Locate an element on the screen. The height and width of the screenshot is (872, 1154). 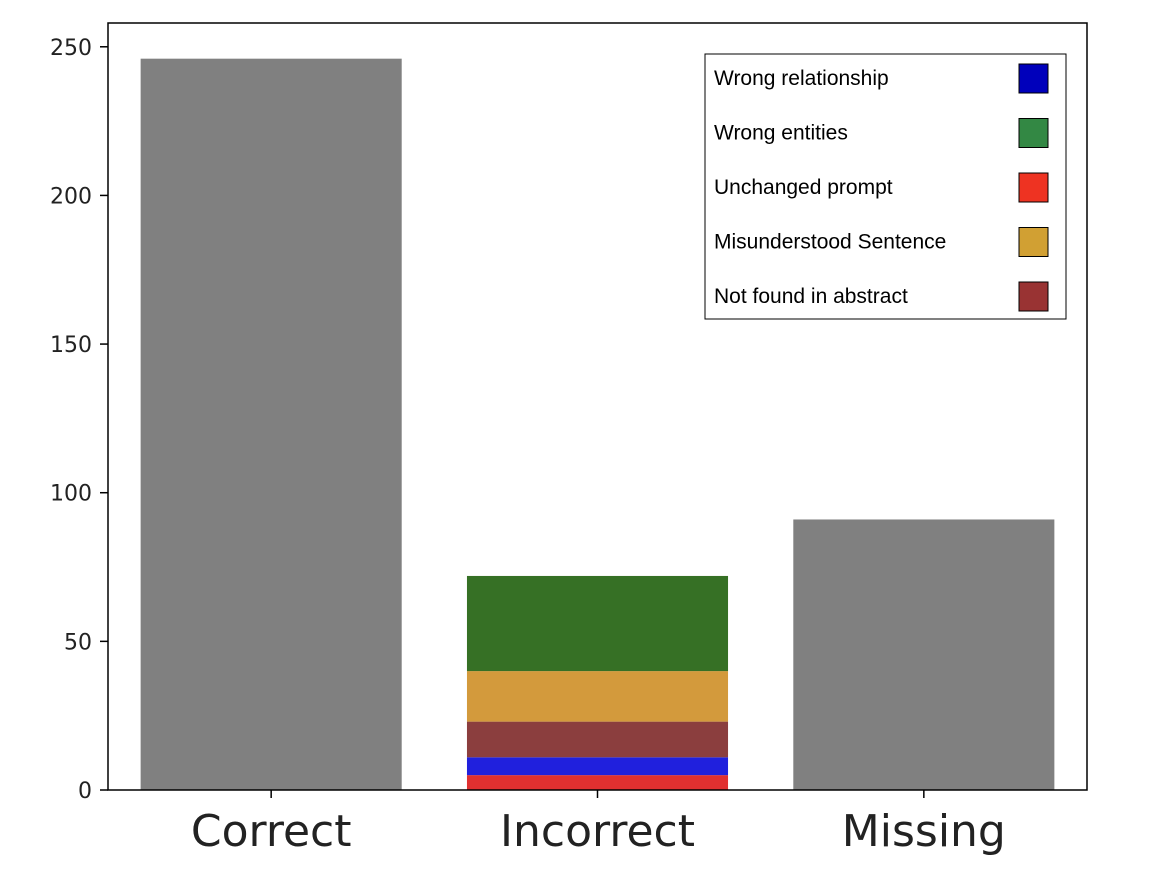
legend-box is located at coordinates (885, 186).